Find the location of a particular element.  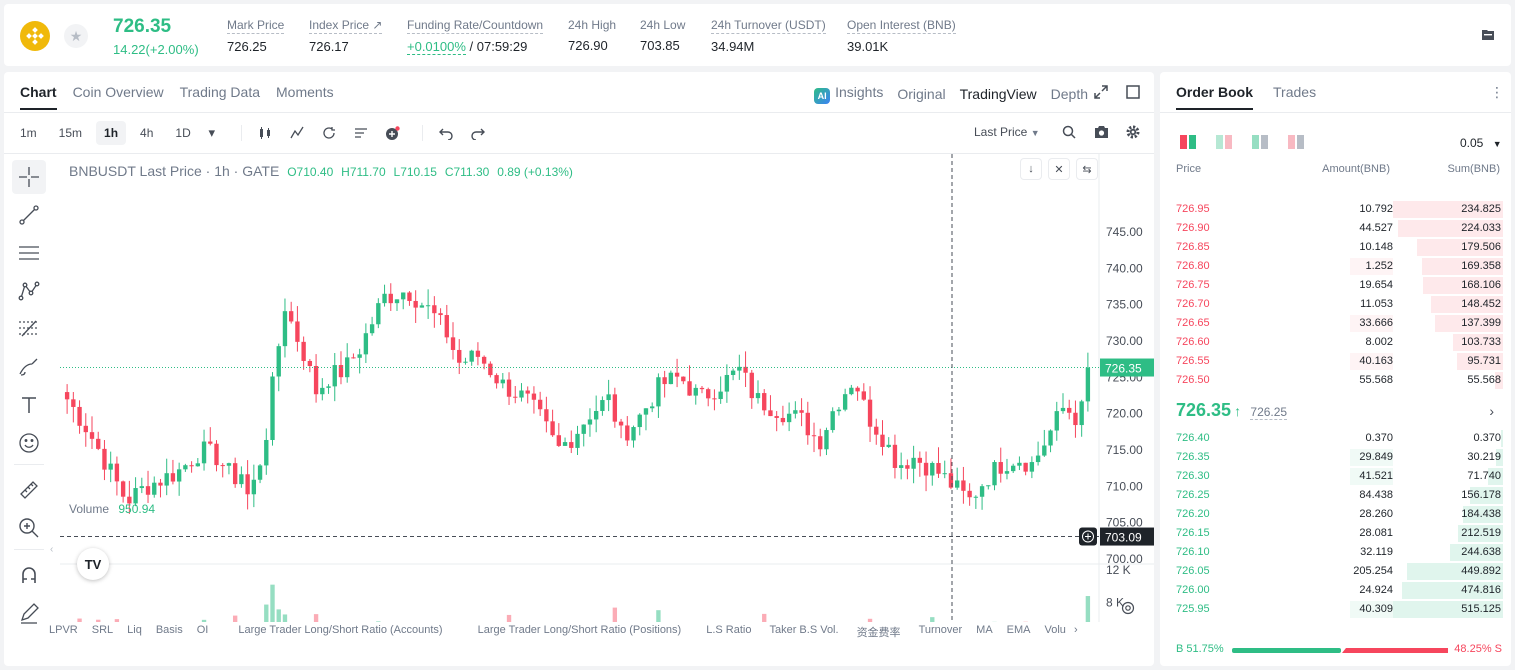

indicator-srl: SRL is located at coordinates (102, 630).